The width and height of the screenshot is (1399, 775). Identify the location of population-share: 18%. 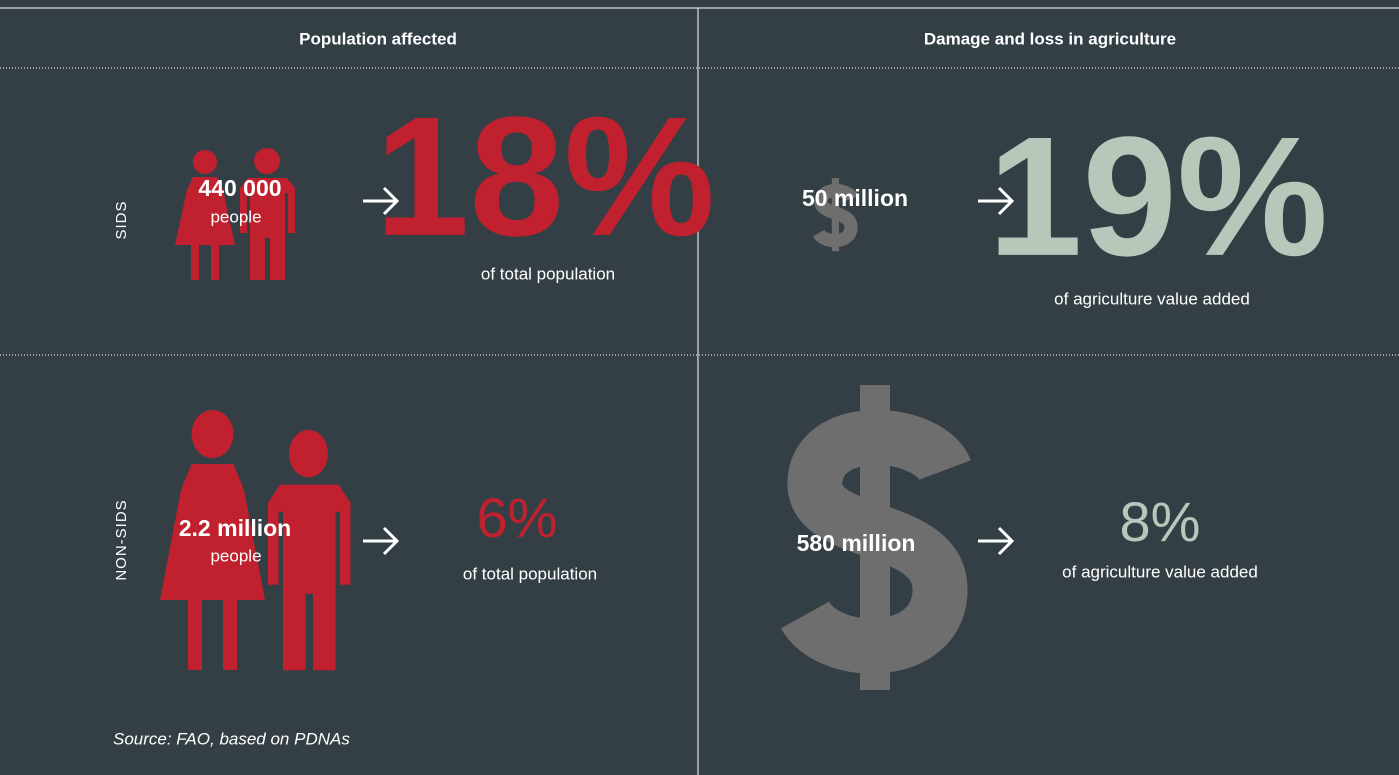
(545, 177).